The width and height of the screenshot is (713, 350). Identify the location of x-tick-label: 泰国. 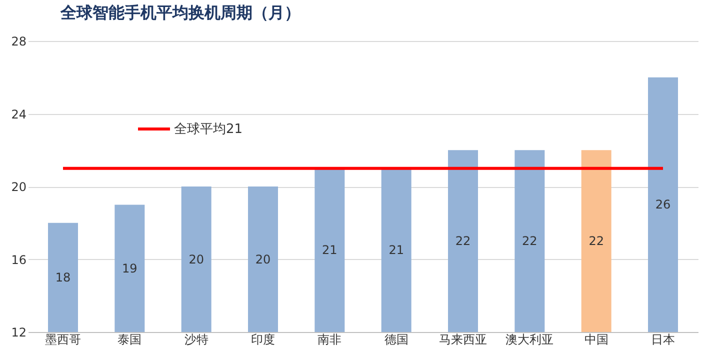
(130, 339).